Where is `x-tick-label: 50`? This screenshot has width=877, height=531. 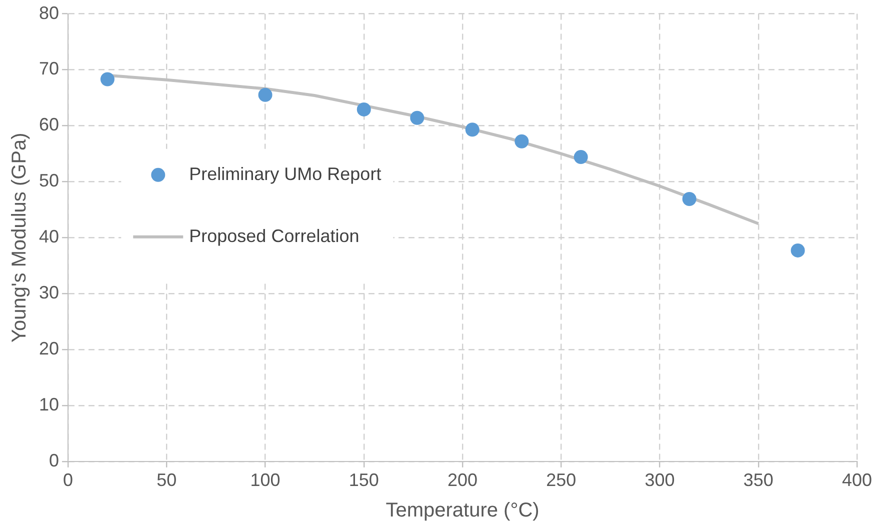
x-tick-label: 50 is located at coordinates (166, 480).